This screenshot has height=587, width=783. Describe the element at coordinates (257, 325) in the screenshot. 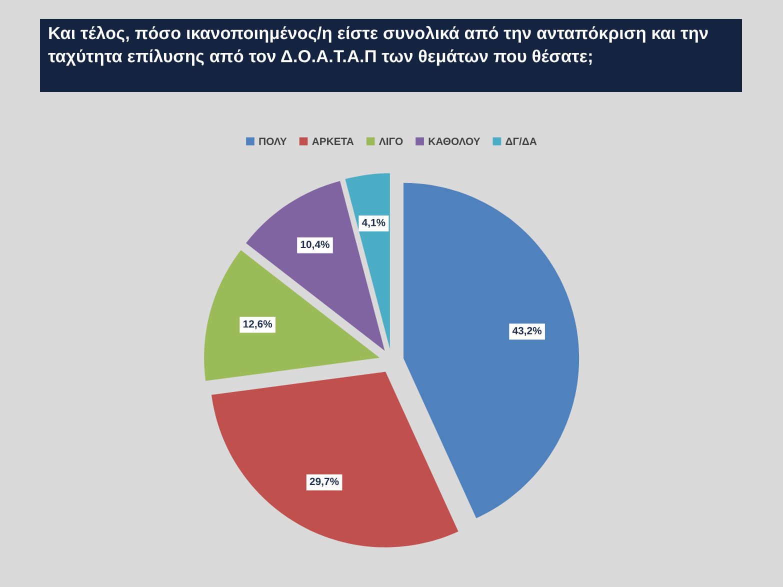

I see `data-label: 12,6%` at that location.